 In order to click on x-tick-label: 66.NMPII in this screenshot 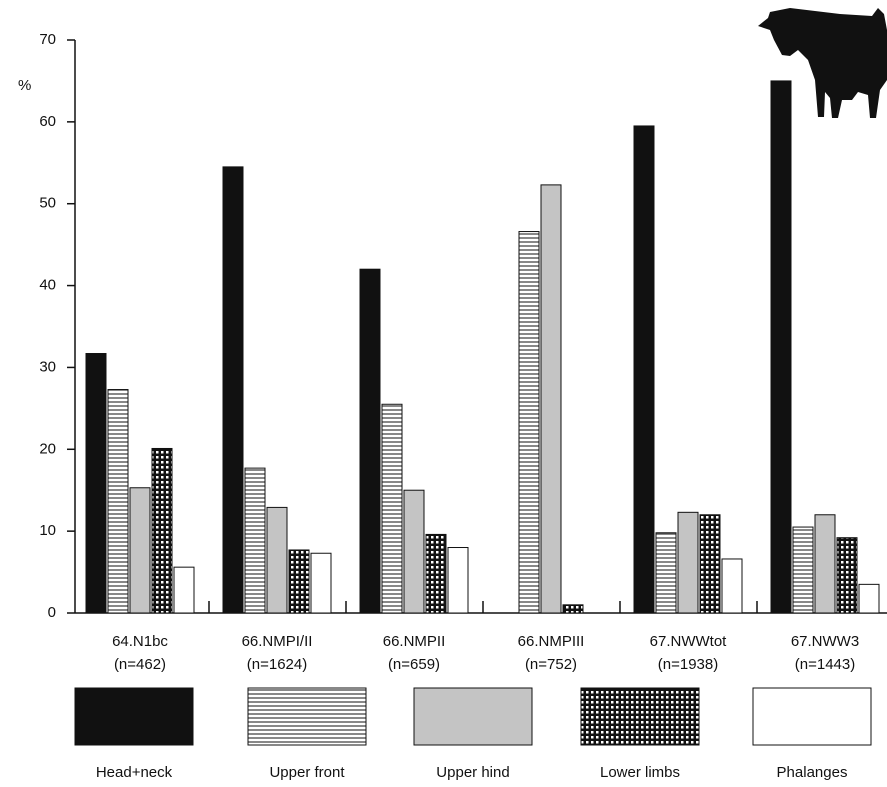, I will do `click(414, 641)`.